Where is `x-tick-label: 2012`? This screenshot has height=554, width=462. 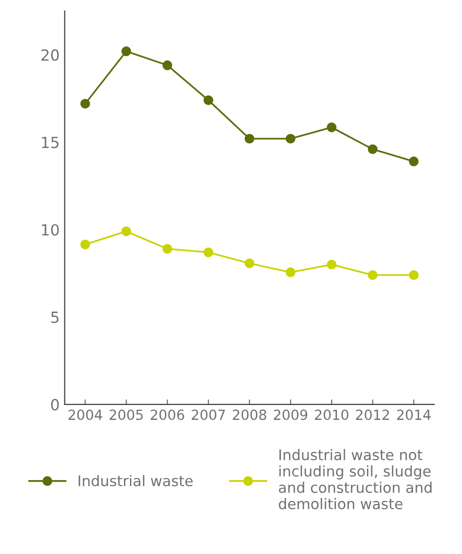 x-tick-label: 2012 is located at coordinates (372, 415).